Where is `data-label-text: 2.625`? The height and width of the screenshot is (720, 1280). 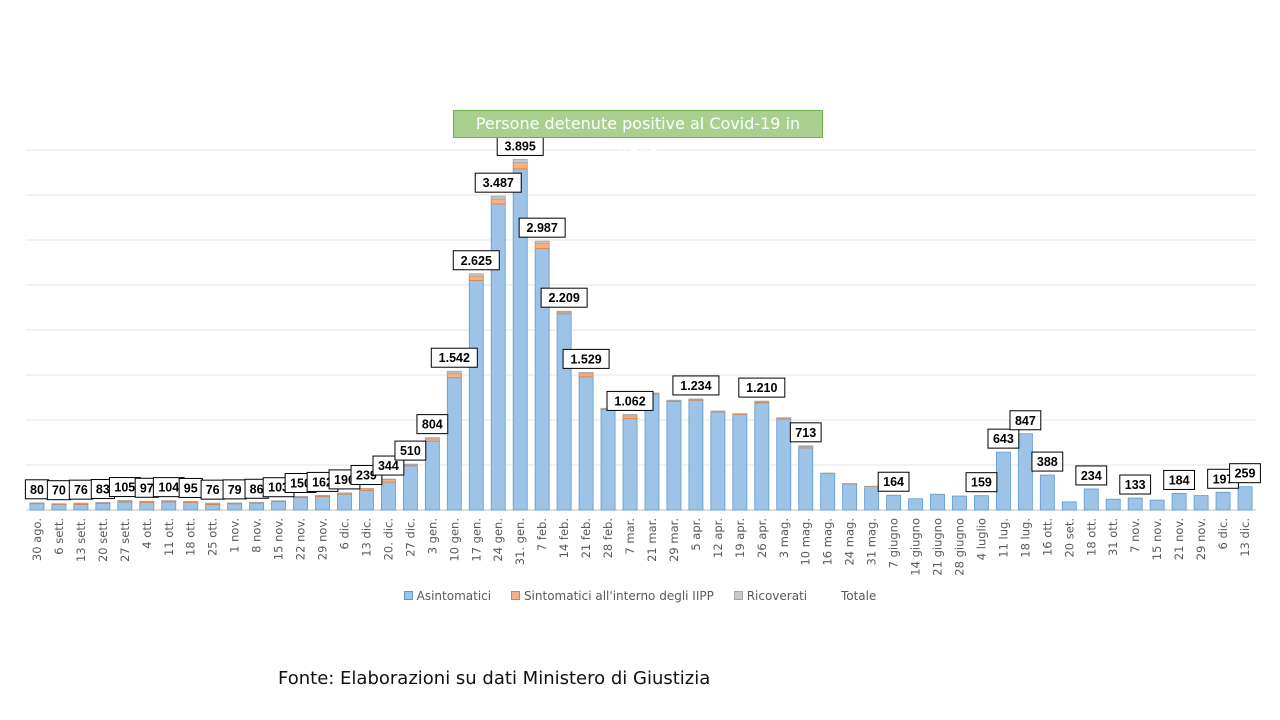
data-label-text: 2.625 is located at coordinates (476, 261).